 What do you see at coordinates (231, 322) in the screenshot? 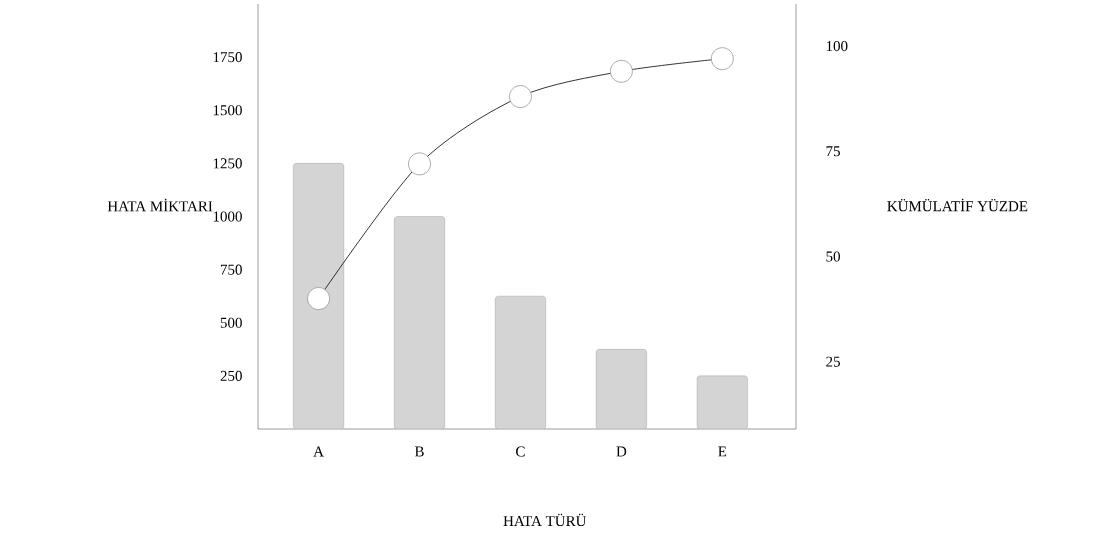
I see `y-tick-label: 500` at bounding box center [231, 322].